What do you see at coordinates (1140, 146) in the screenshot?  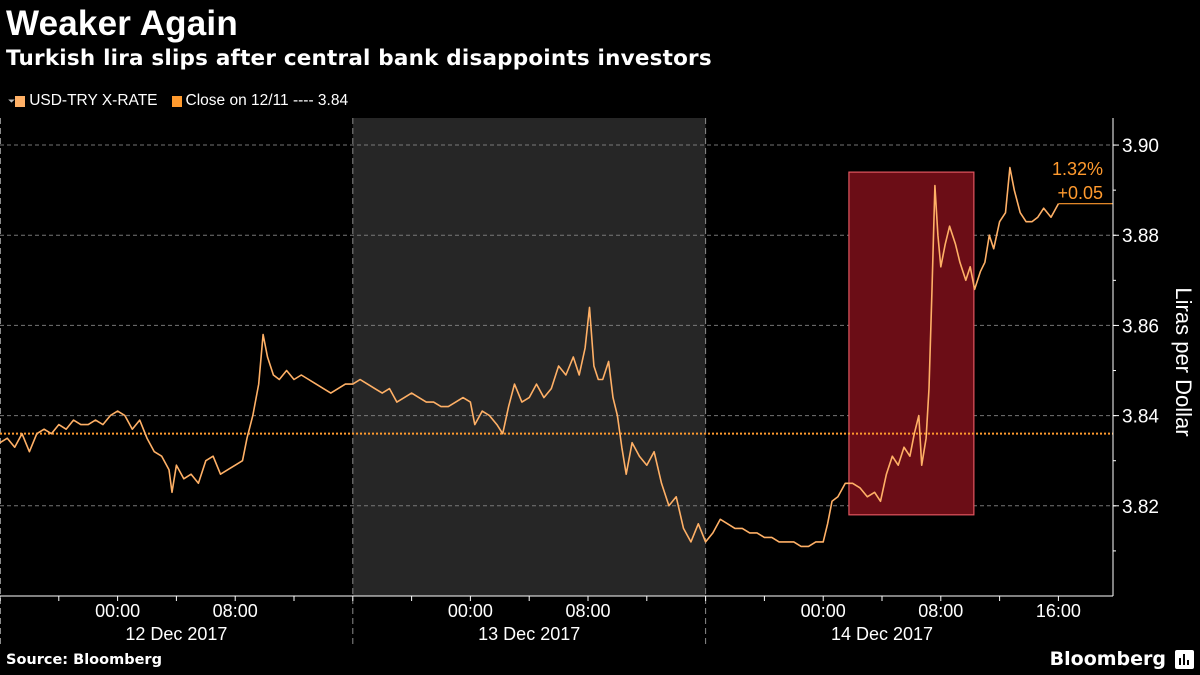 I see `y-tick-label: 3.90` at bounding box center [1140, 146].